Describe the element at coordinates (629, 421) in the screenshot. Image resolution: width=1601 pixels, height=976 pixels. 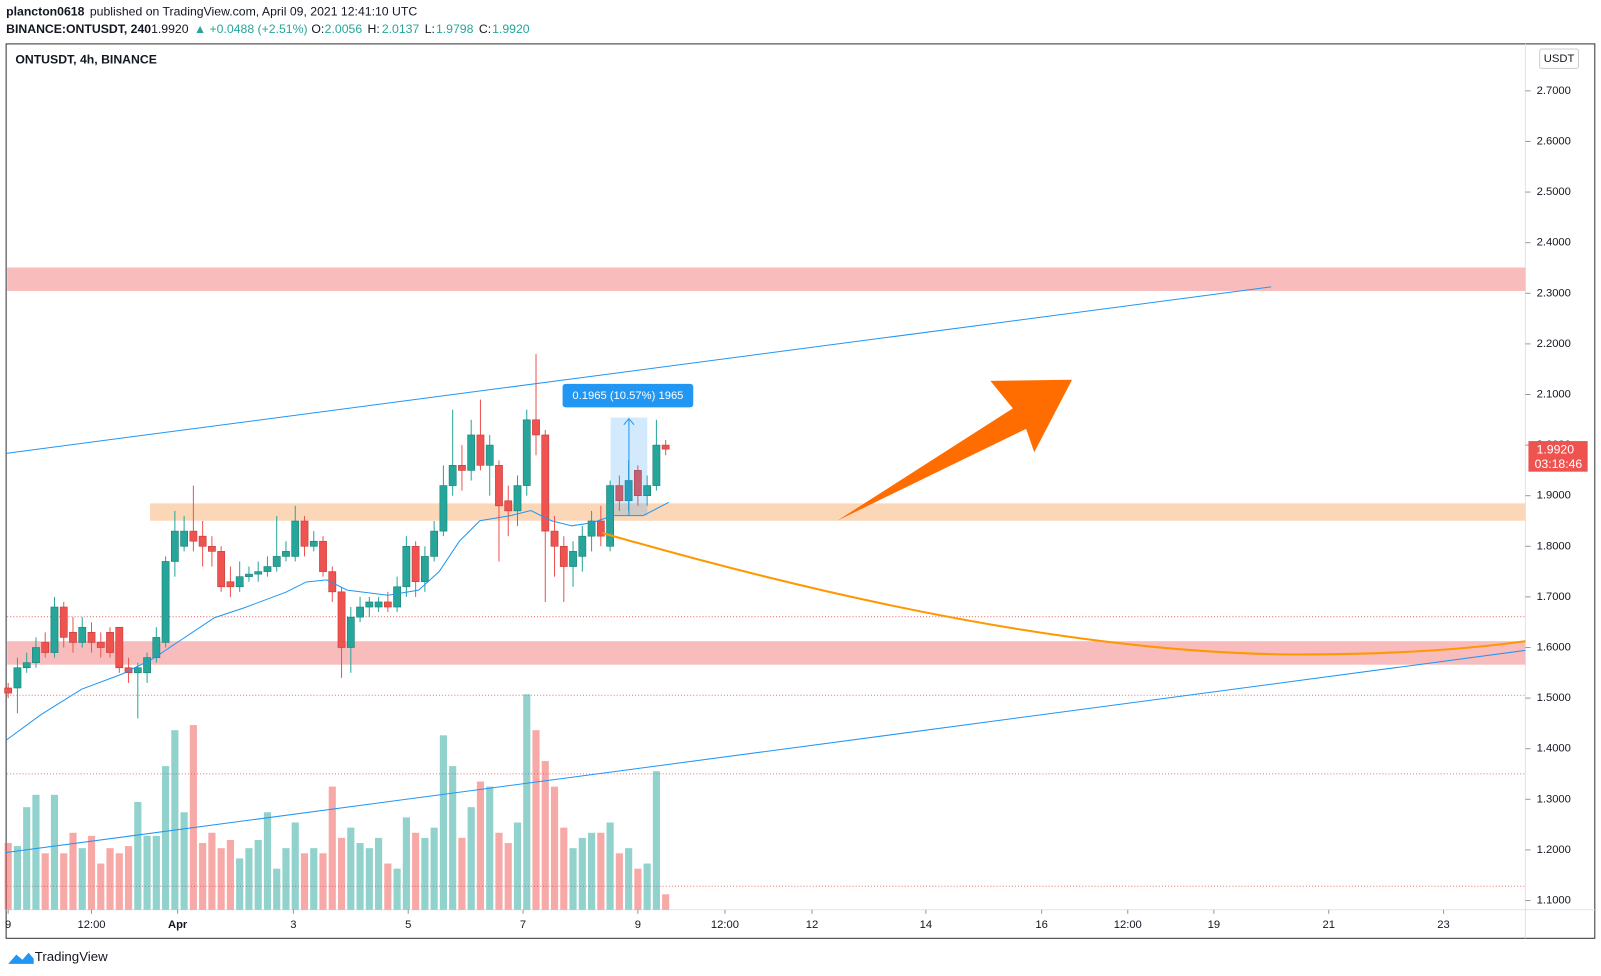
I see `measure-arrow-head` at that location.